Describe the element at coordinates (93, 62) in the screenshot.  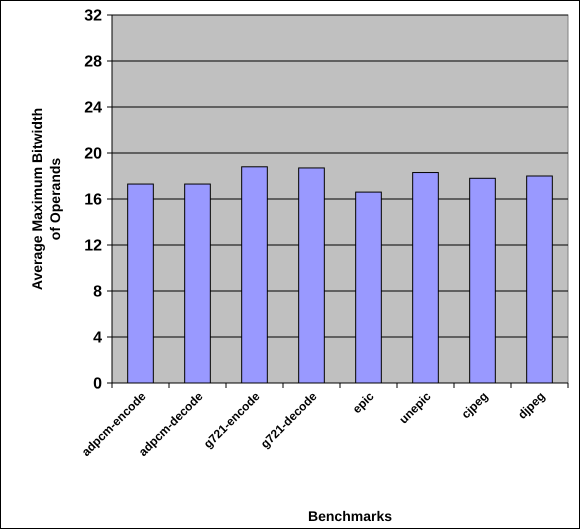
I see `y-tick-label: 28` at that location.